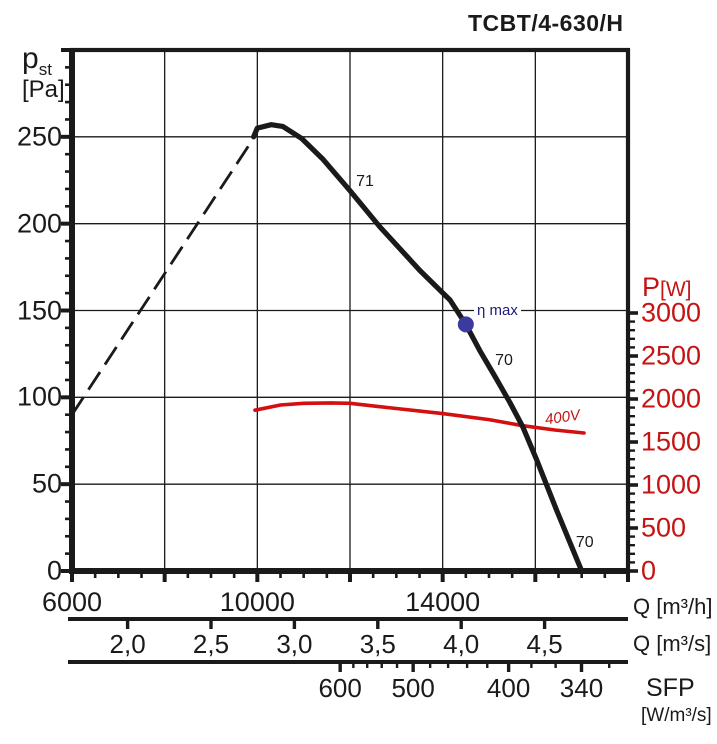  Describe the element at coordinates (676, 289) in the screenshot. I see `power-unit: [W]` at that location.